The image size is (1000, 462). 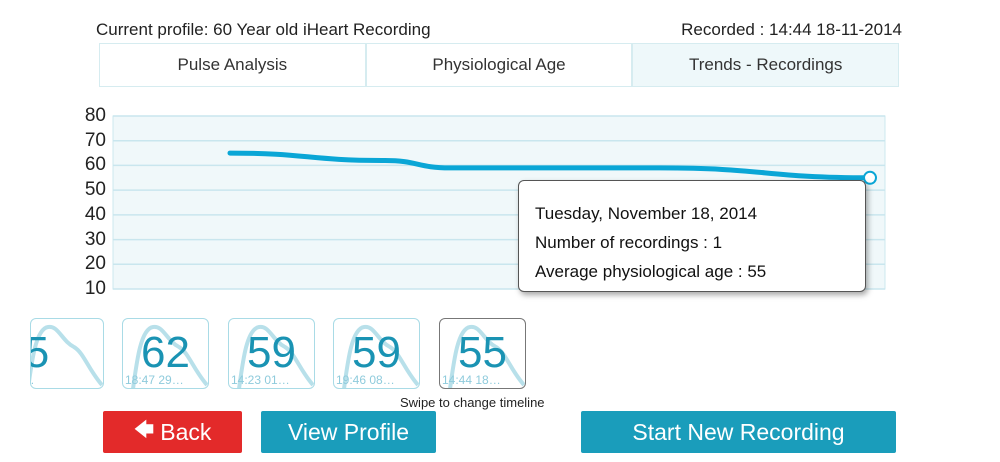 I want to click on y-tick-label: 10, so click(x=95, y=288).